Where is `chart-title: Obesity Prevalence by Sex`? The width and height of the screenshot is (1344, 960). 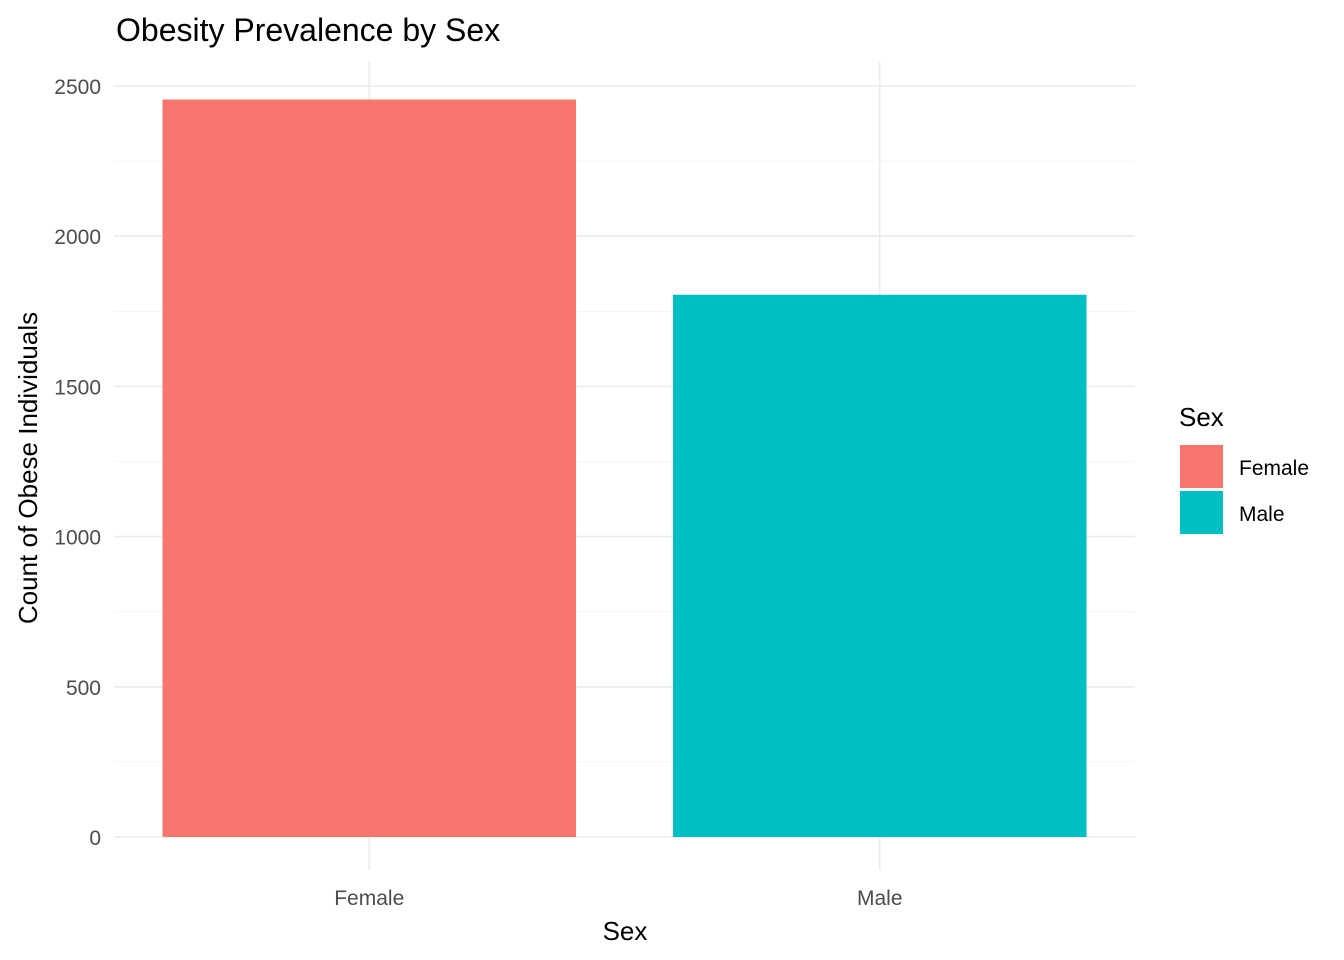 chart-title: Obesity Prevalence by Sex is located at coordinates (308, 30).